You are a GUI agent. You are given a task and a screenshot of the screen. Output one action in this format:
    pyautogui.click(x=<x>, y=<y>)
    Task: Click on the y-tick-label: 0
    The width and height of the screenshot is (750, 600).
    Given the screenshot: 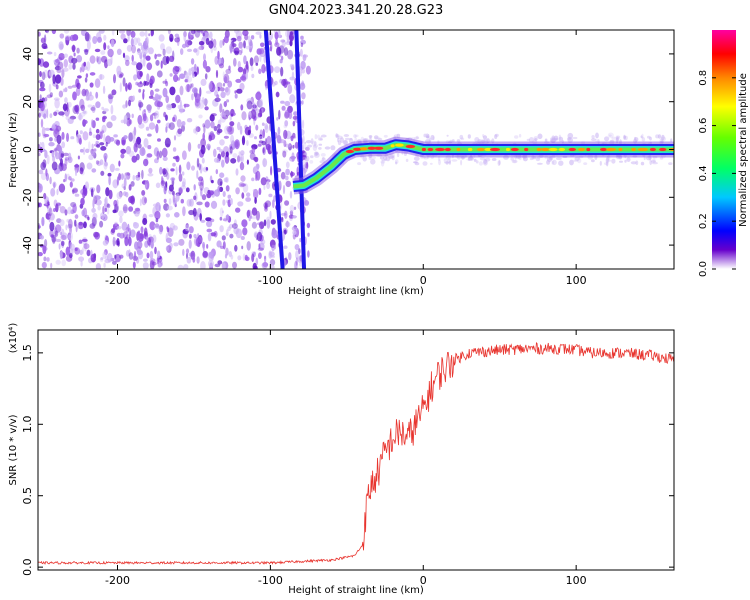 What is the action you would take?
    pyautogui.click(x=27, y=149)
    